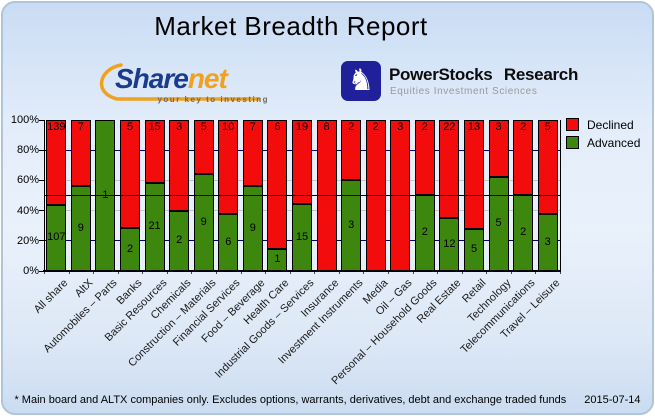 Image resolution: width=655 pixels, height=420 pixels. I want to click on sharenet-logo: Sharenet your key to investing, so click(186, 83).